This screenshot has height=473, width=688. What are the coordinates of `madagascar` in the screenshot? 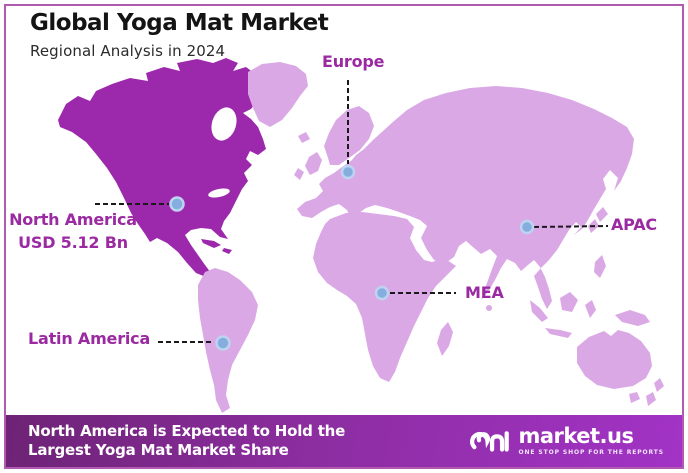 It's located at (445, 339).